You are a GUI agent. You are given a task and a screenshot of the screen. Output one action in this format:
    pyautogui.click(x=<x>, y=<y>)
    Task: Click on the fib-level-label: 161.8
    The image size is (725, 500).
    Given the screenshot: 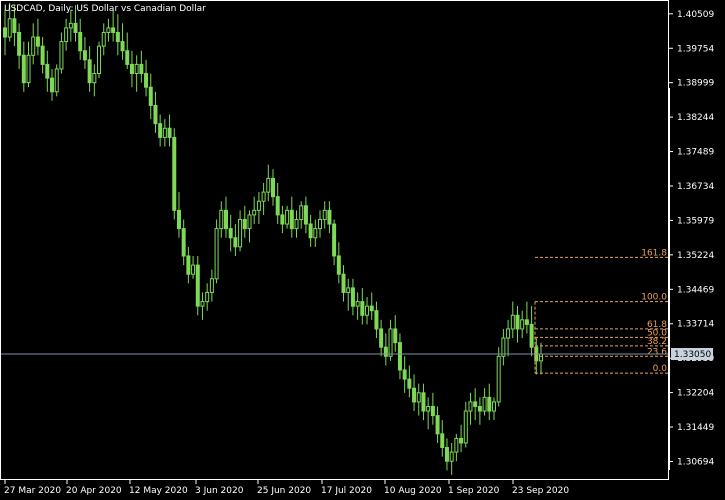 What is the action you would take?
    pyautogui.click(x=654, y=253)
    